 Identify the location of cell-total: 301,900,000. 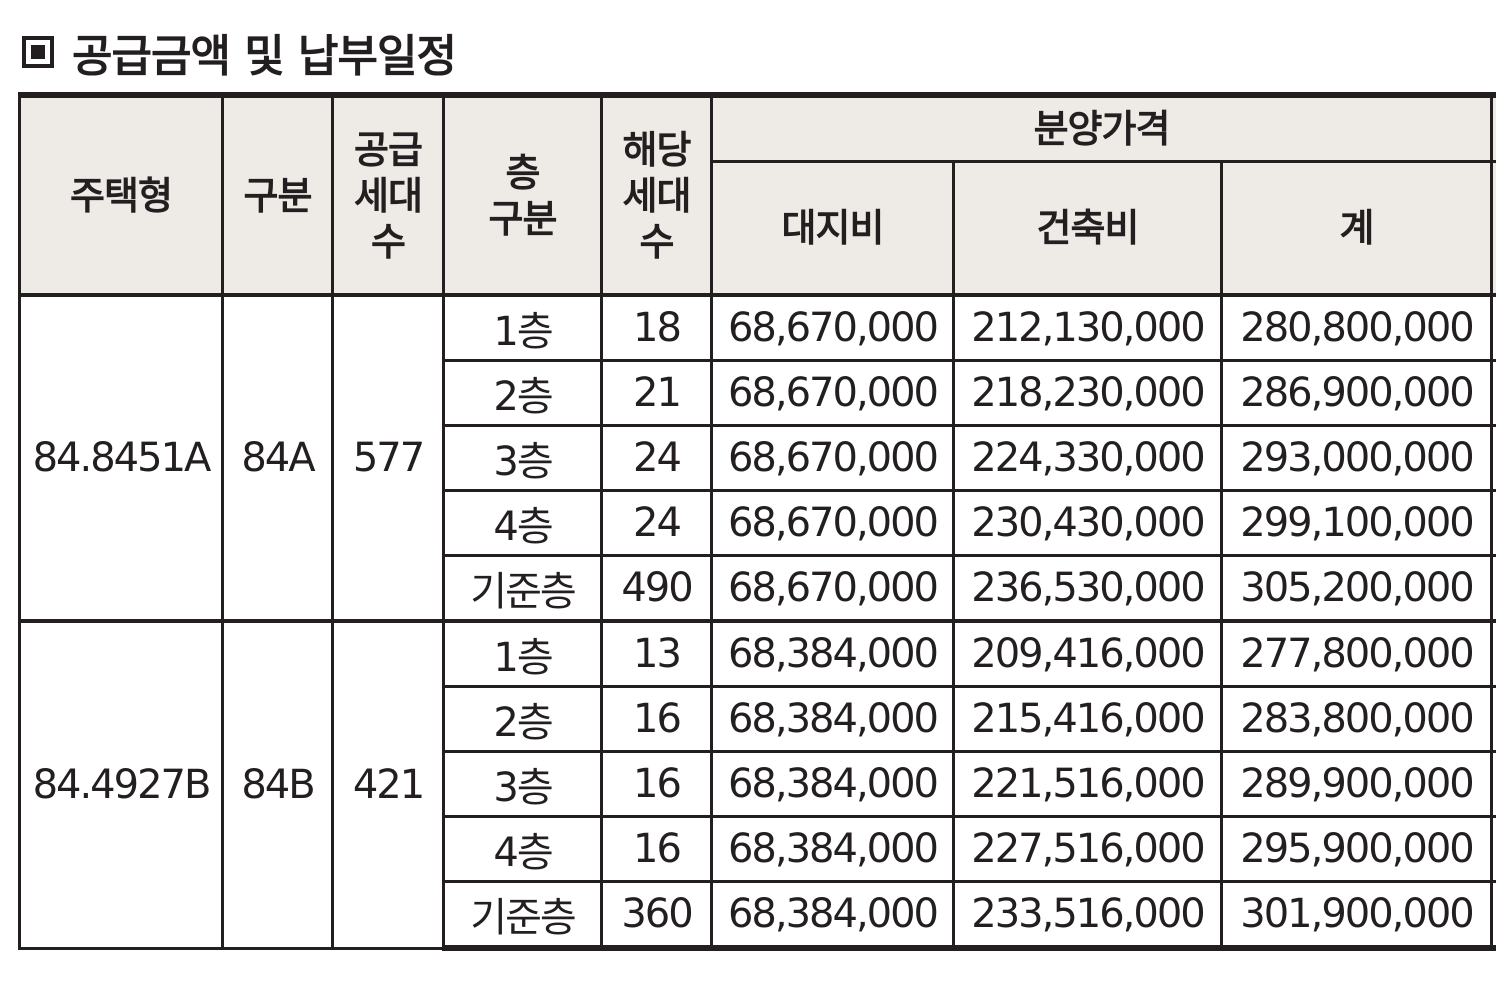
(1356, 915).